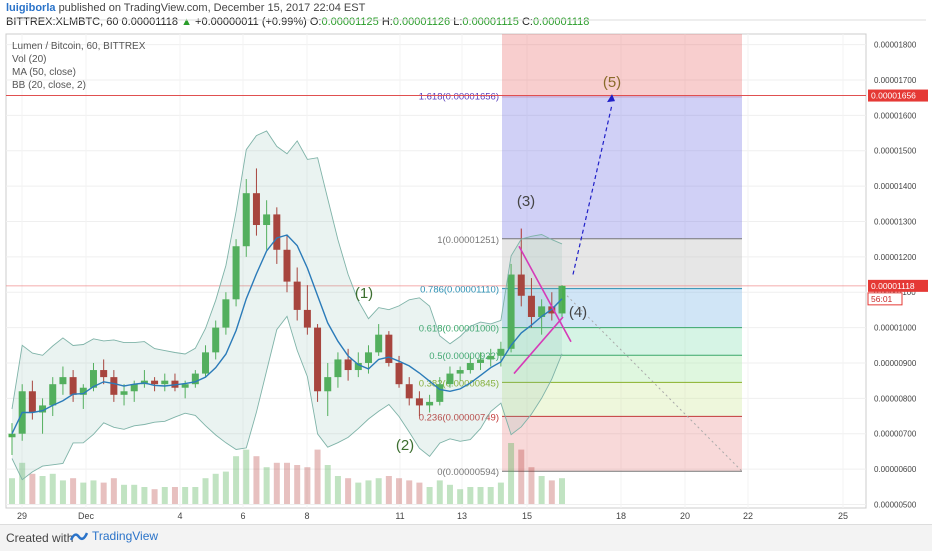 This screenshot has width=932, height=551. Describe the element at coordinates (458, 22) in the screenshot. I see `low-label: L:` at that location.